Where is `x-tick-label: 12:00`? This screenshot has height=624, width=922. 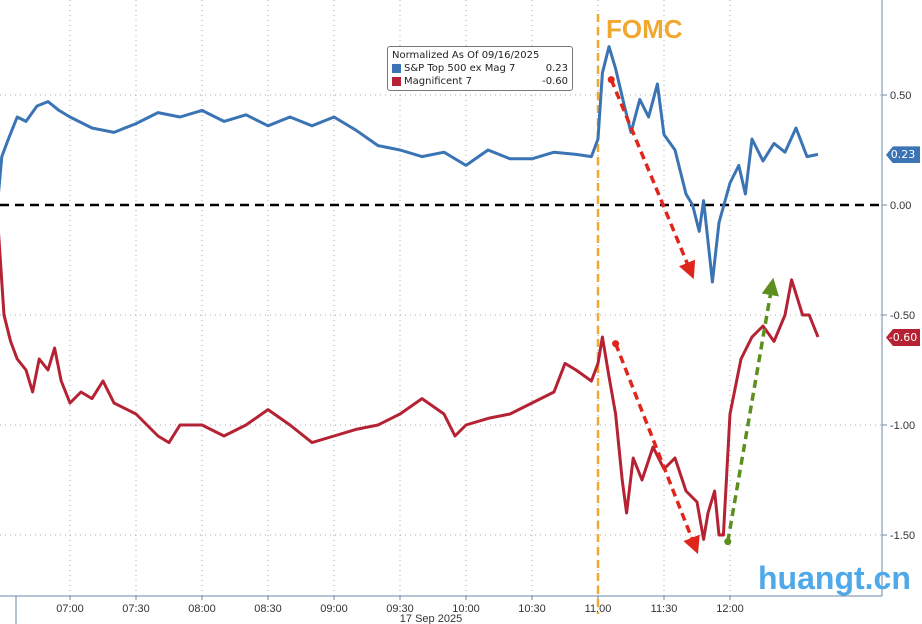 x-tick-label: 12:00 is located at coordinates (730, 609).